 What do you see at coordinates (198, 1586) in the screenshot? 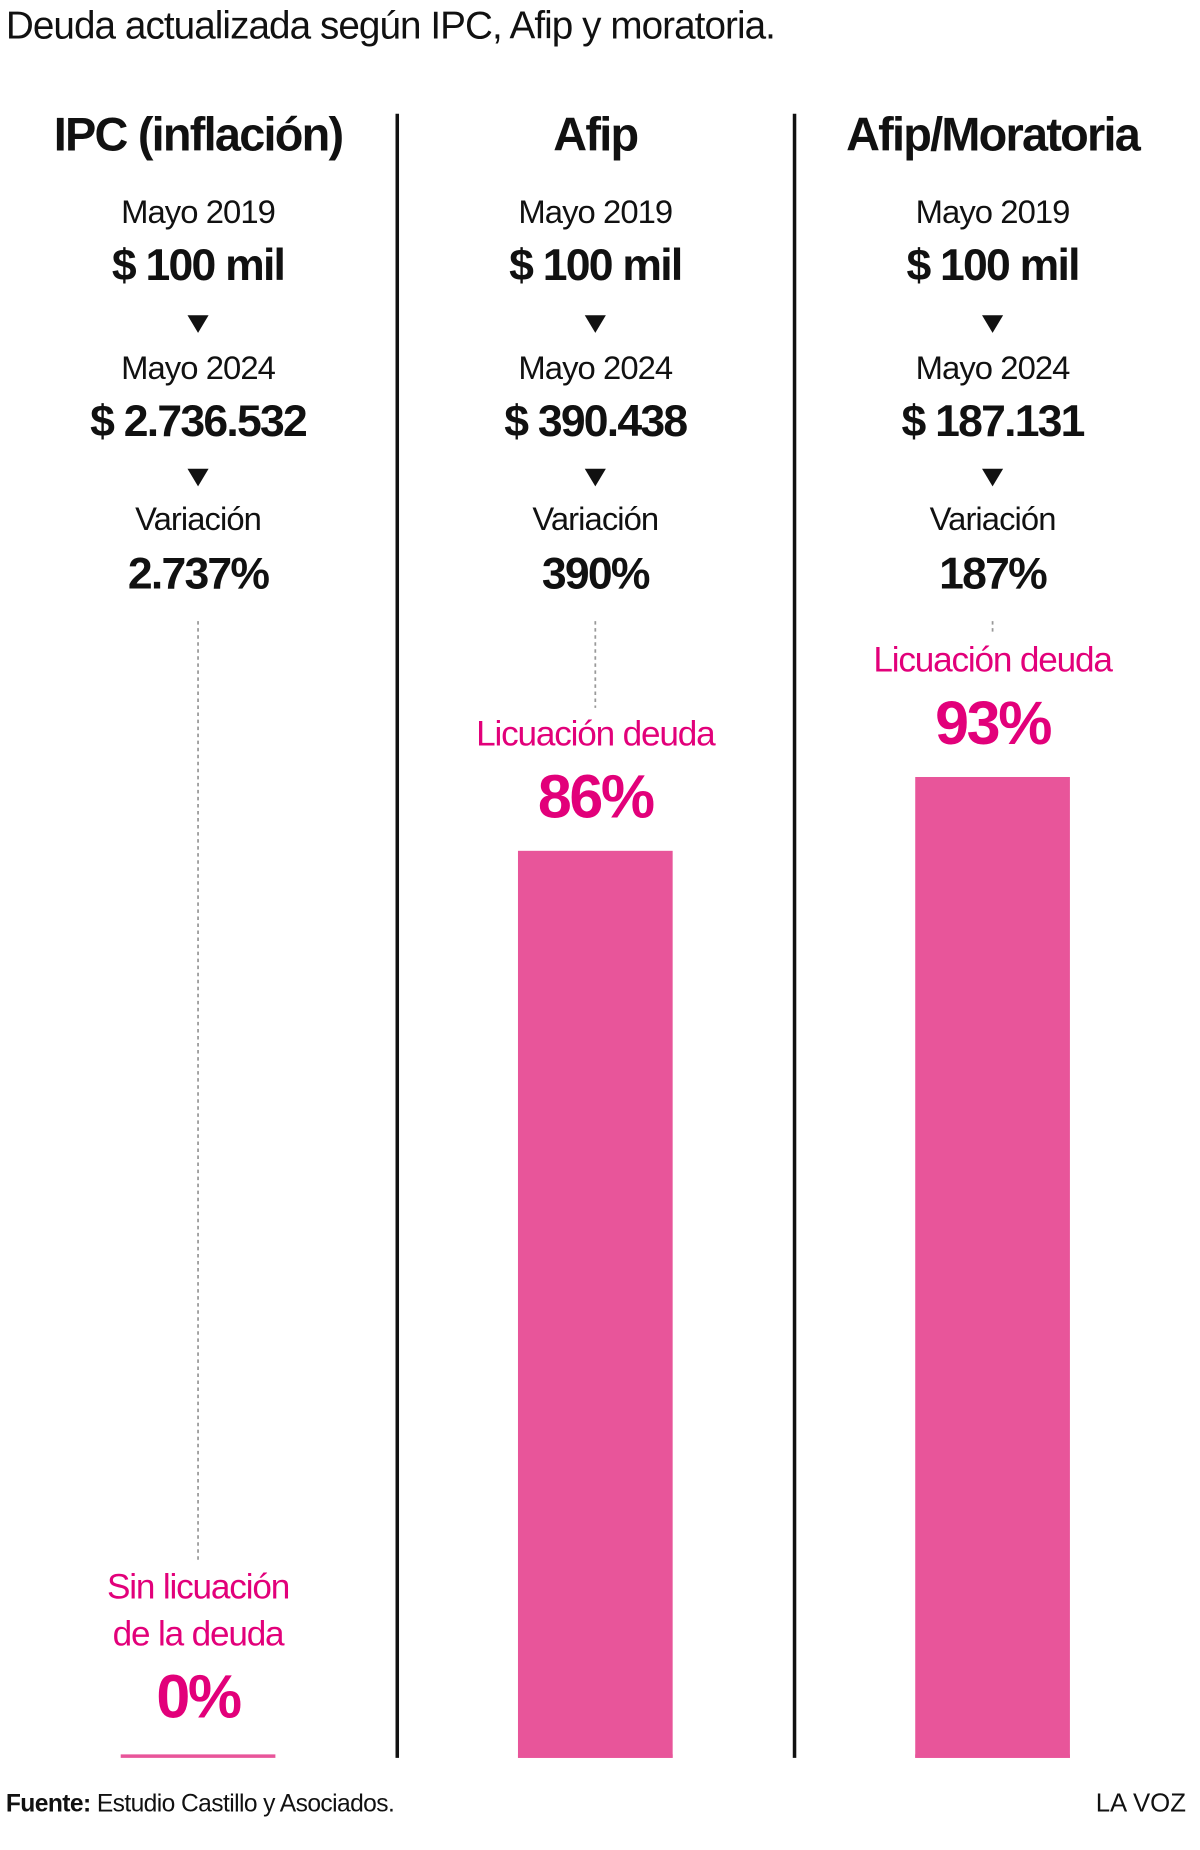
I see `bar-label: Sin licuación` at bounding box center [198, 1586].